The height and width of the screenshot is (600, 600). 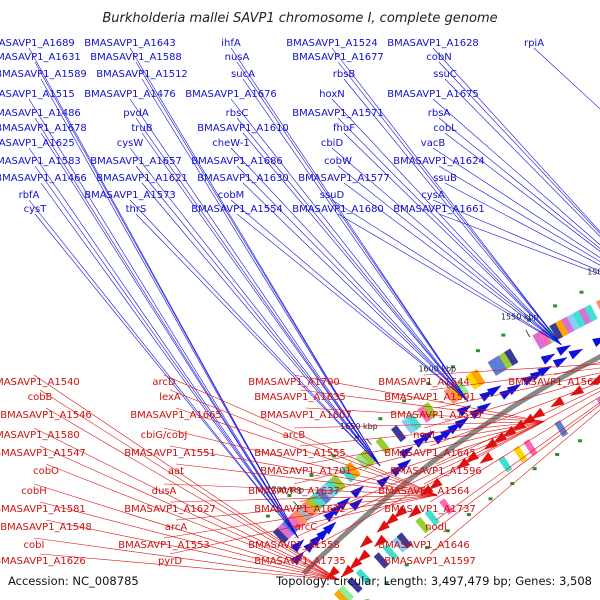 I want to click on gene-label: BMASAVP1_A1689, so click(x=37, y=43).